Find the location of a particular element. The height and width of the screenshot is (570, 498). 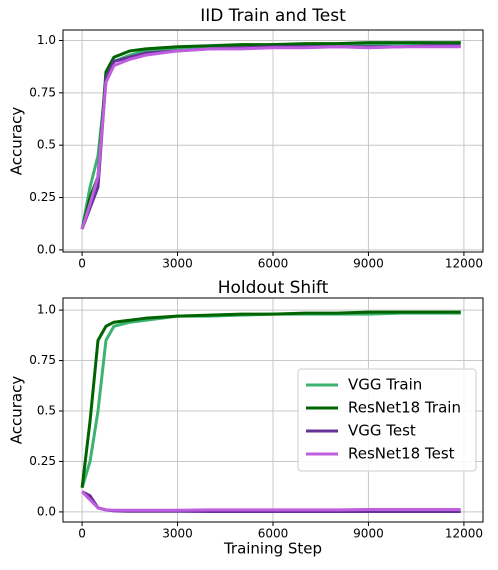

chart-title: IID Train and Test is located at coordinates (273, 16).